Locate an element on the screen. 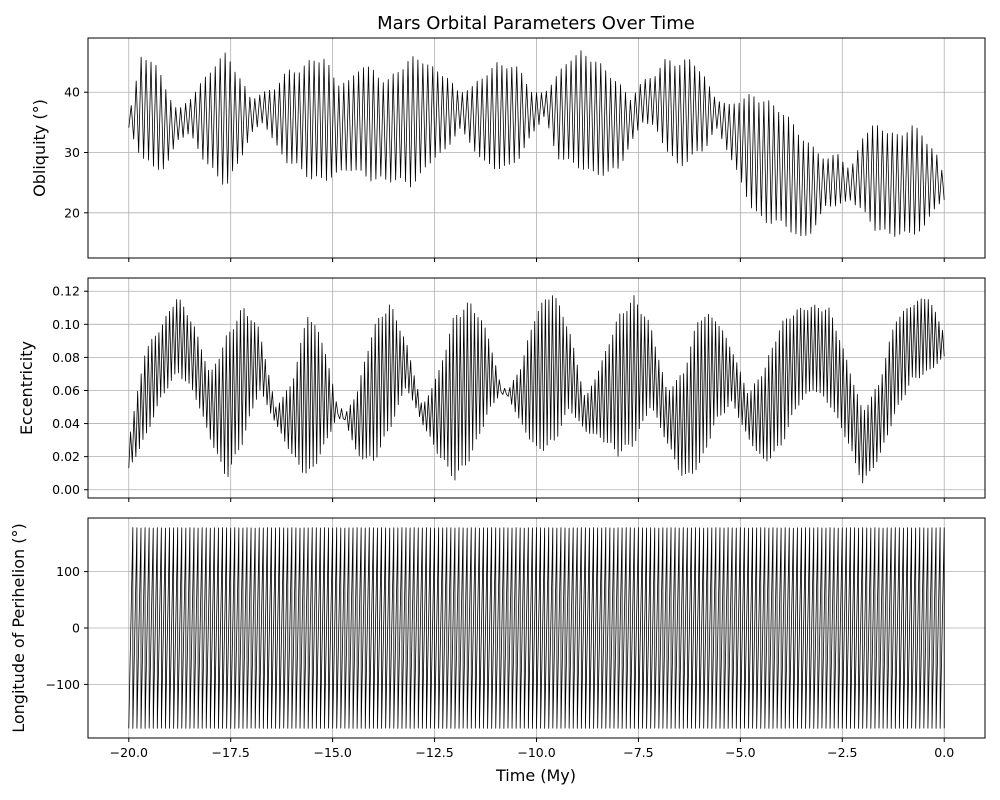 Image resolution: width=1000 pixels, height=800 pixels. x-tick-label: −5.0 is located at coordinates (740, 752).